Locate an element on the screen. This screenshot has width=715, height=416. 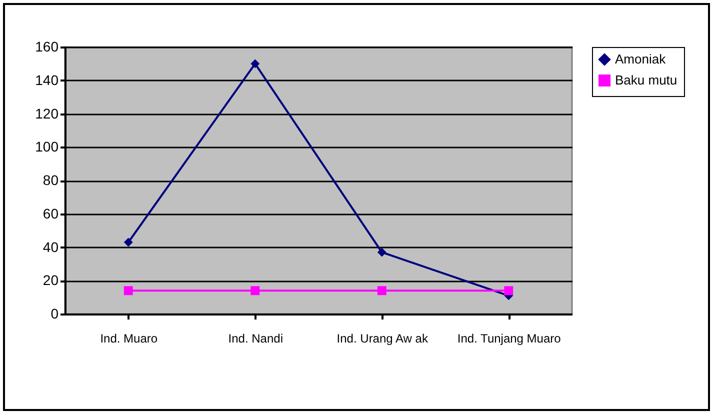
y-tick-label: 40 is located at coordinates (50, 246).